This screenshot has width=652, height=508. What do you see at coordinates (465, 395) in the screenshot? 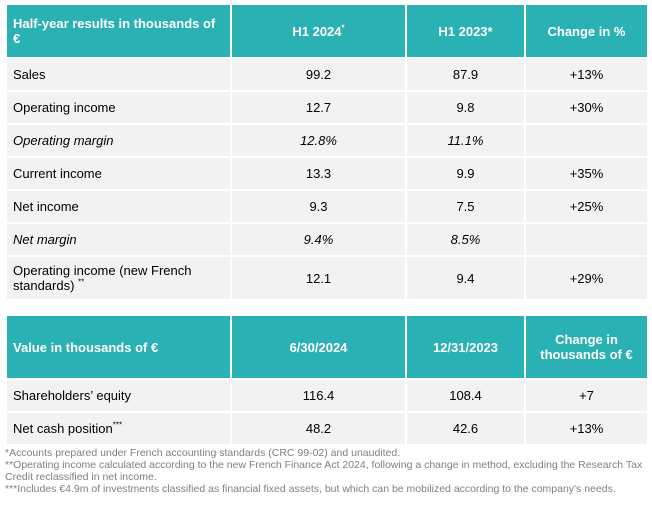
I see `row-date-2023: 108.4` at bounding box center [465, 395].